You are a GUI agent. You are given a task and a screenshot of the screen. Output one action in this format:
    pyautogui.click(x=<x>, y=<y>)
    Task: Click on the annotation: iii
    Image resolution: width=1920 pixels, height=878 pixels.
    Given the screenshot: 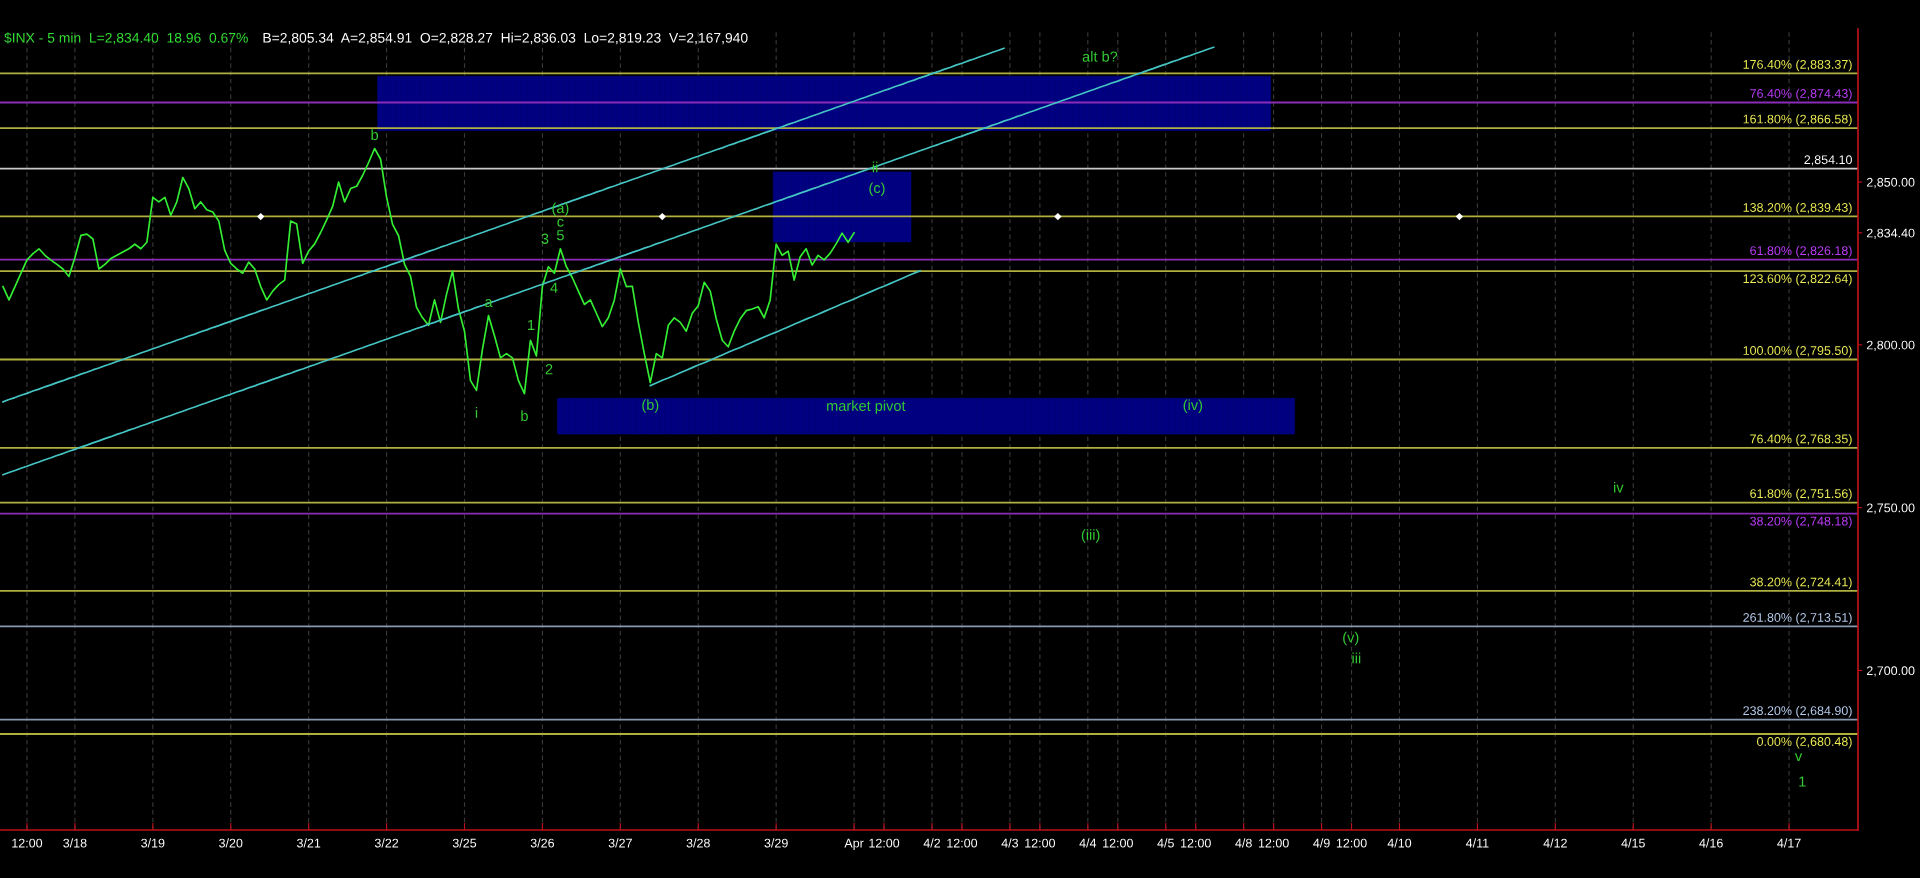 What is the action you would take?
    pyautogui.click(x=1356, y=658)
    